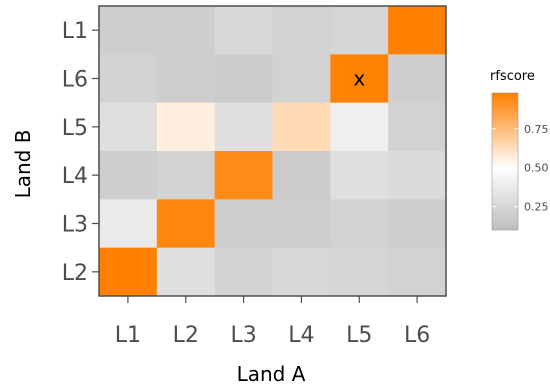  What do you see at coordinates (536, 207) in the screenshot?
I see `legend-tick-label: 0.25` at bounding box center [536, 207].